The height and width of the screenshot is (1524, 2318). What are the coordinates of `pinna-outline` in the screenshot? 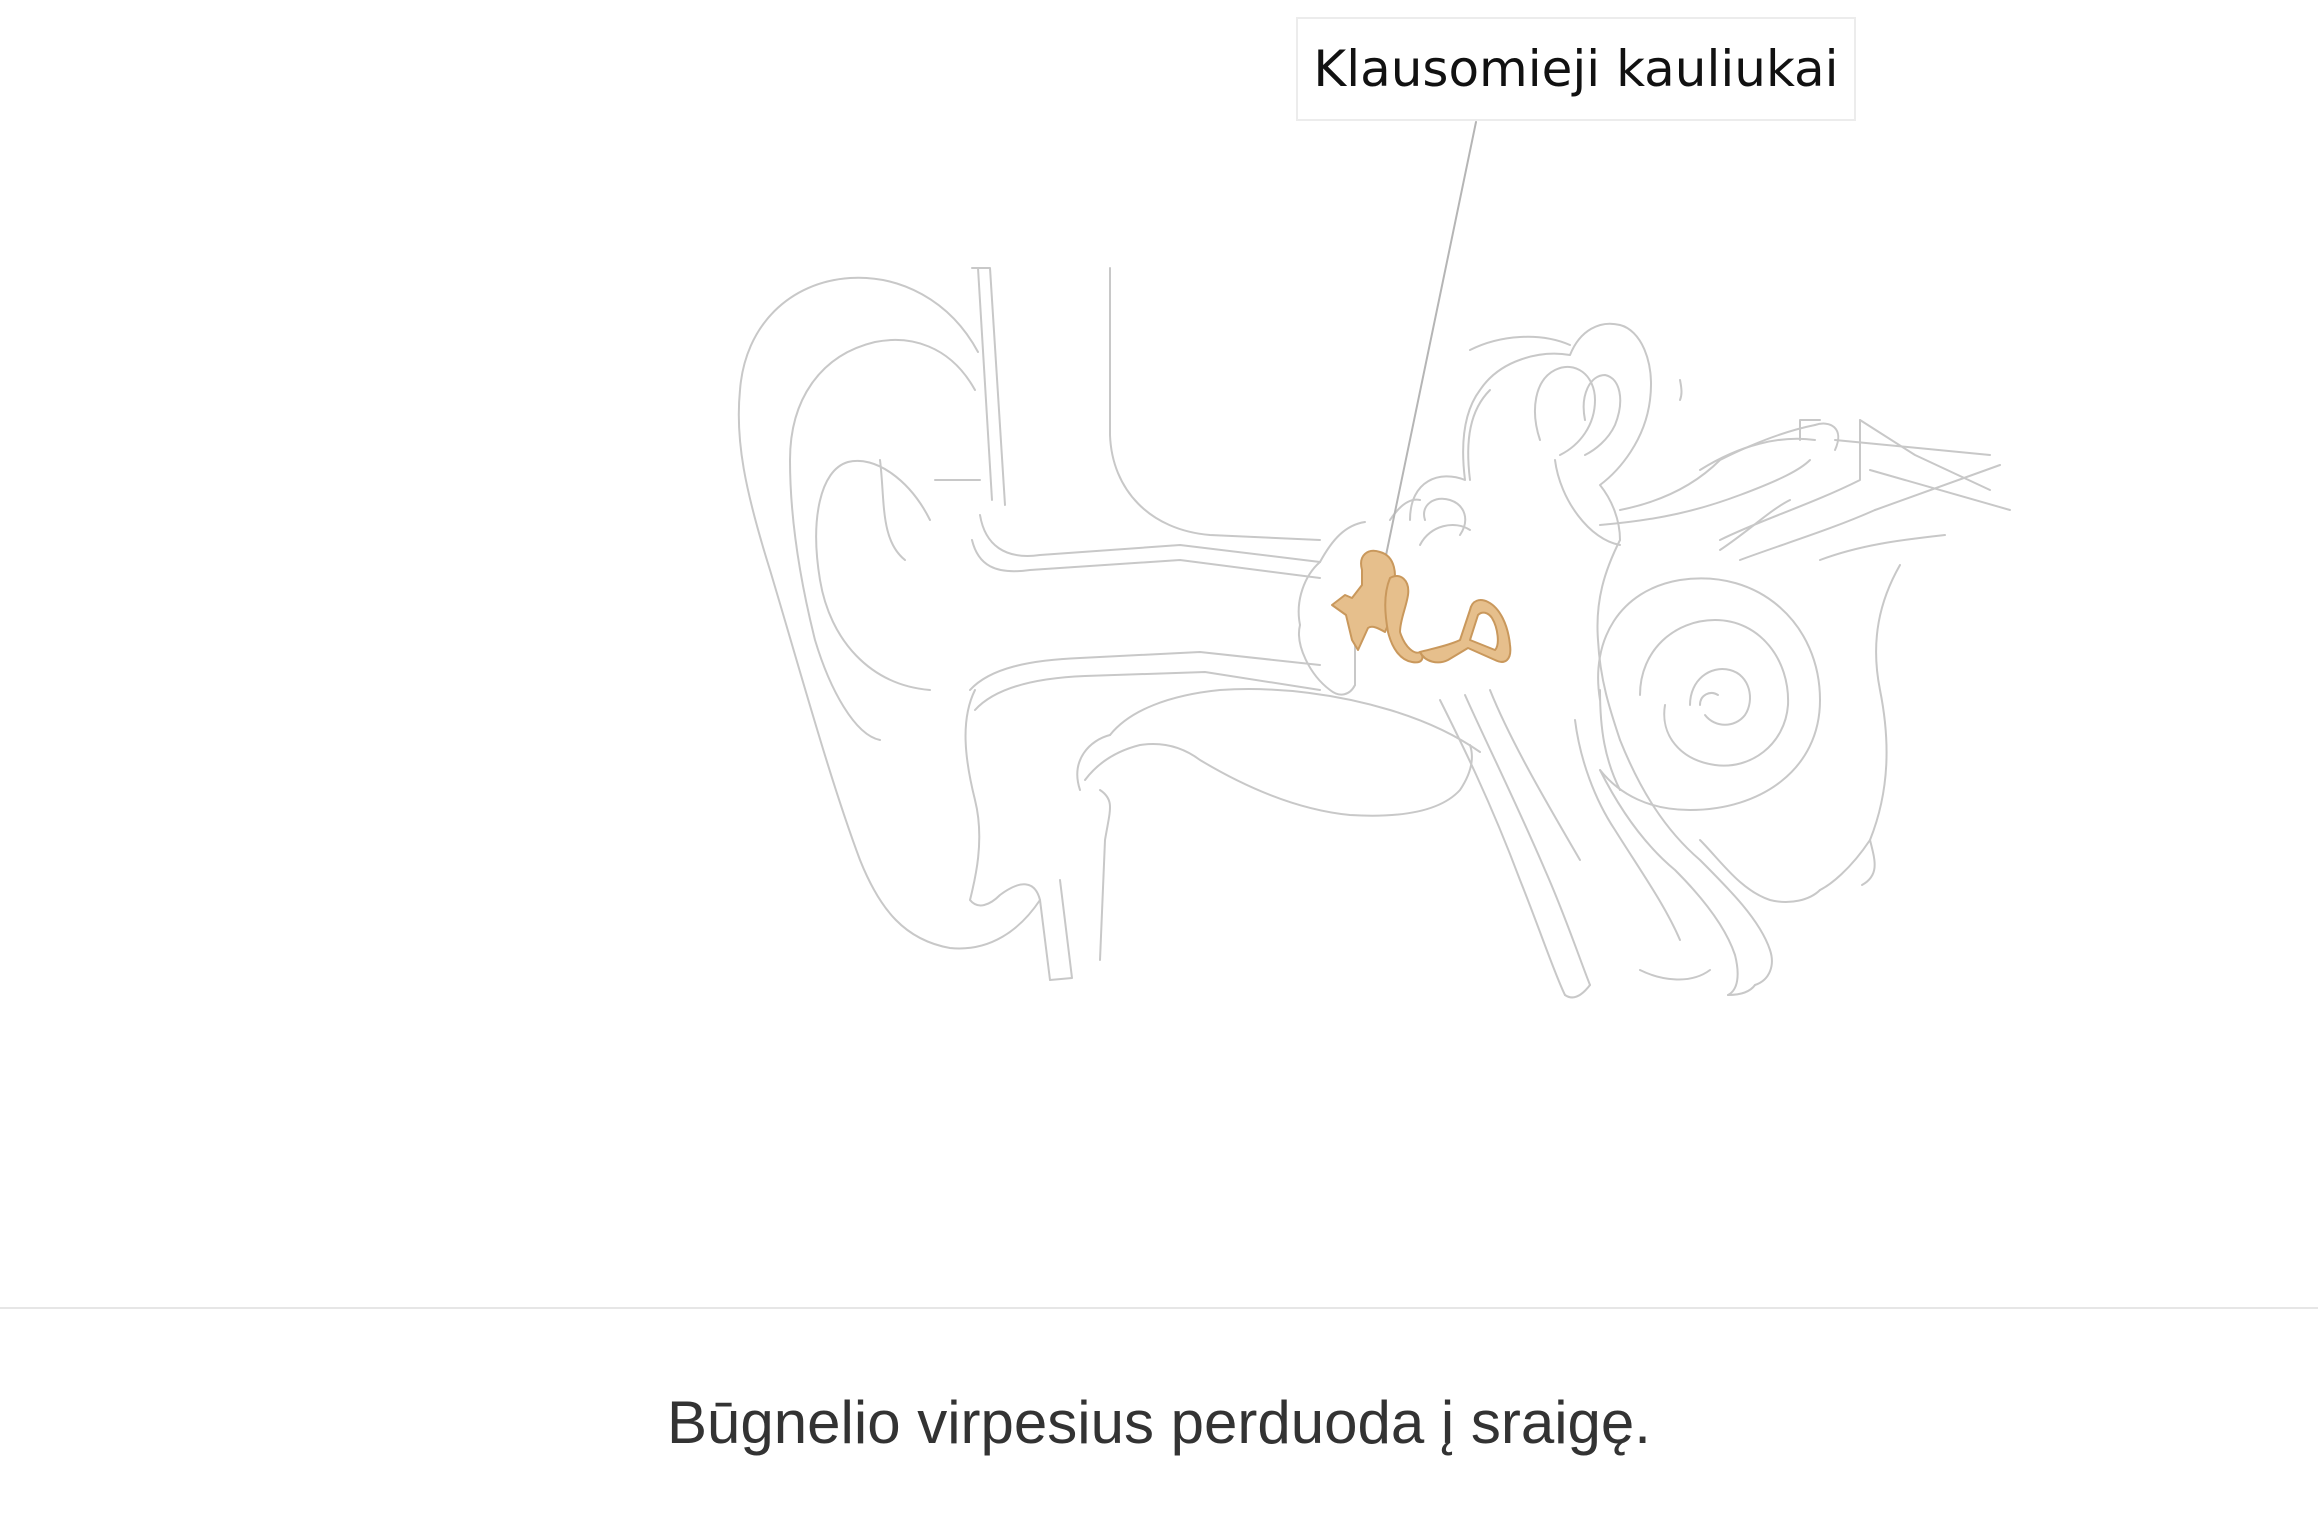 It's located at (889, 613).